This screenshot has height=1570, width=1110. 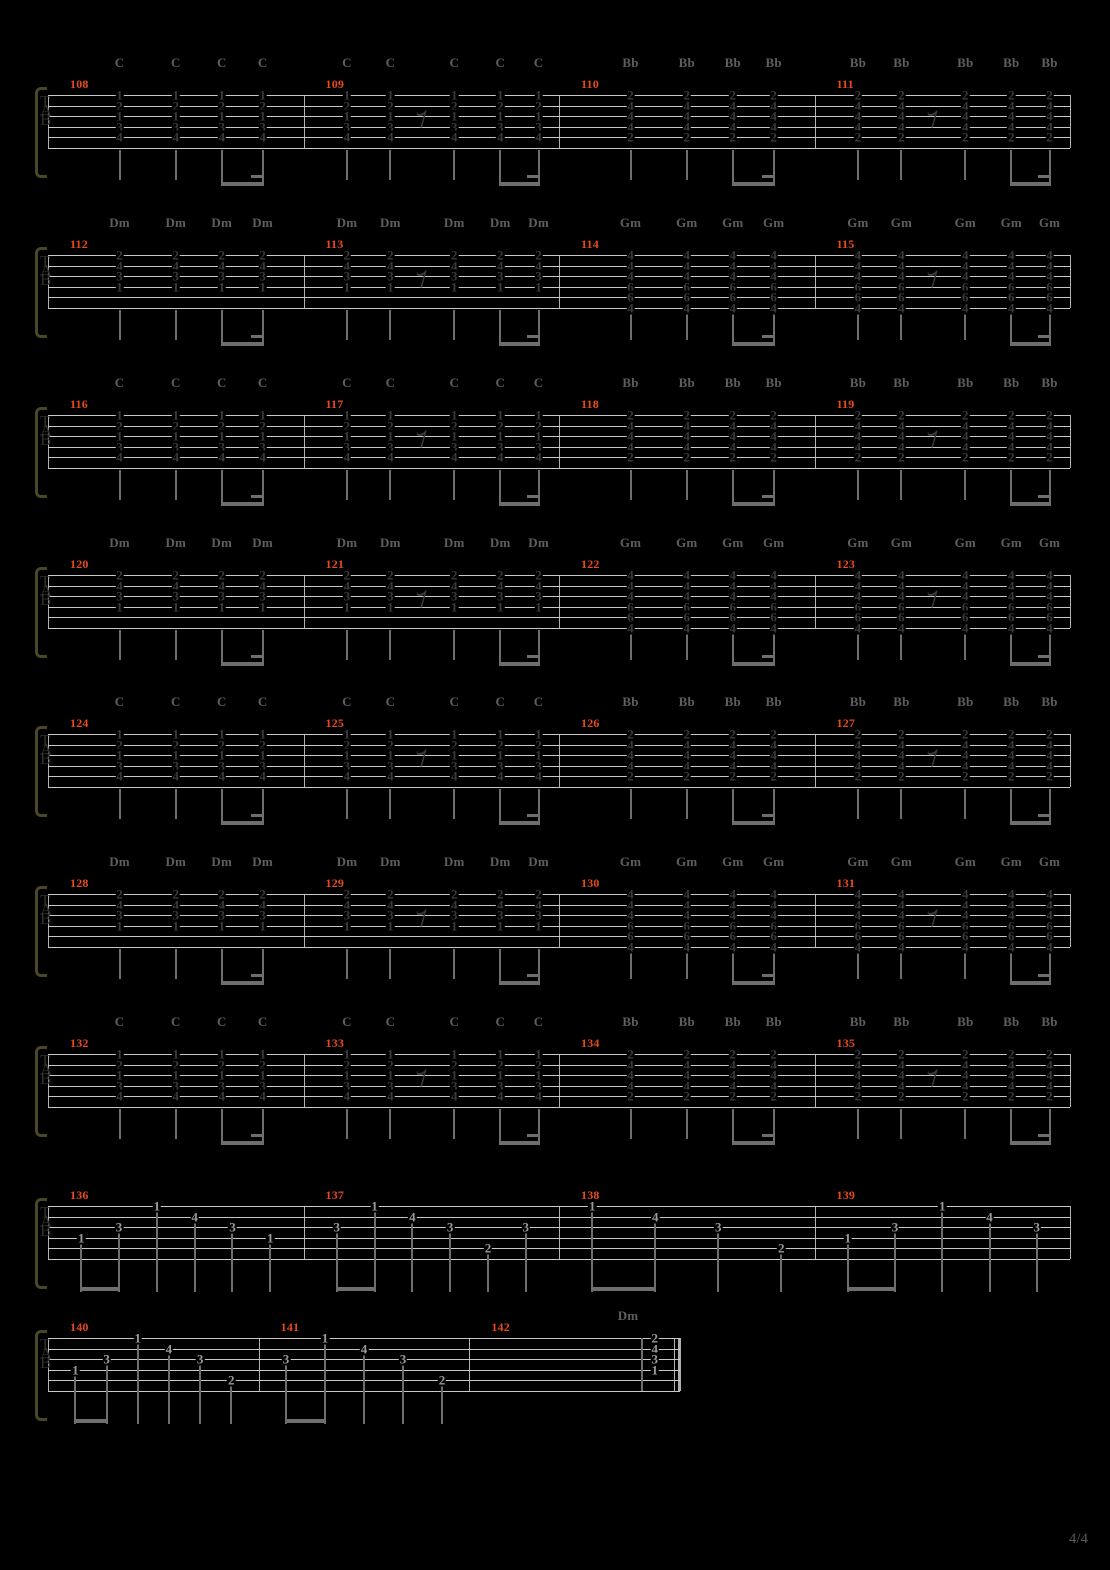 What do you see at coordinates (1049, 222) in the screenshot?
I see `chord-symbol: Gm` at bounding box center [1049, 222].